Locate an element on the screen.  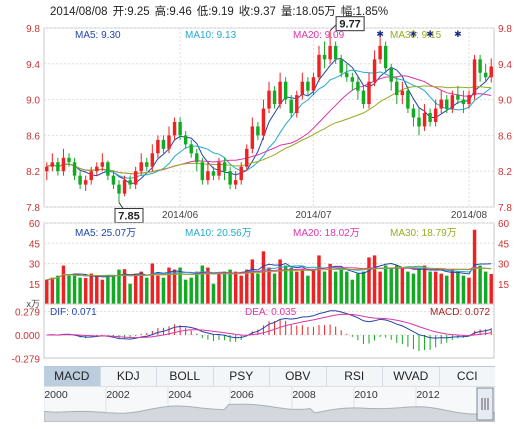
navigator-year-label: 2006 is located at coordinates (242, 395).